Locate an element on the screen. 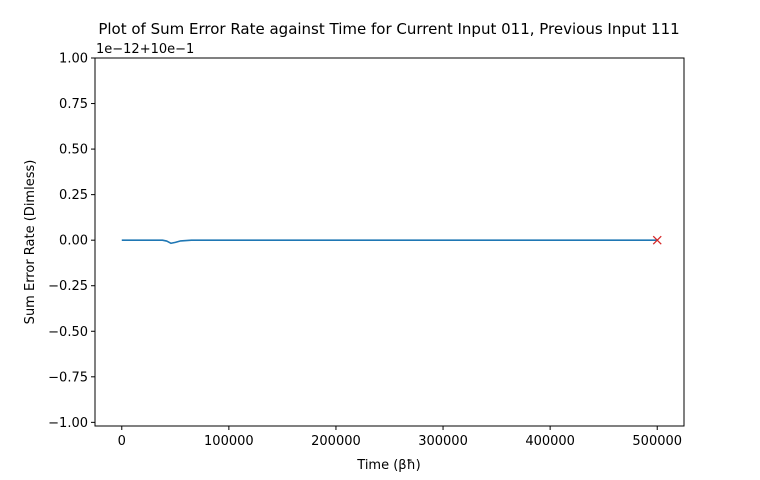 The height and width of the screenshot is (480, 760). y-tick-label: 0.25 is located at coordinates (73, 195).